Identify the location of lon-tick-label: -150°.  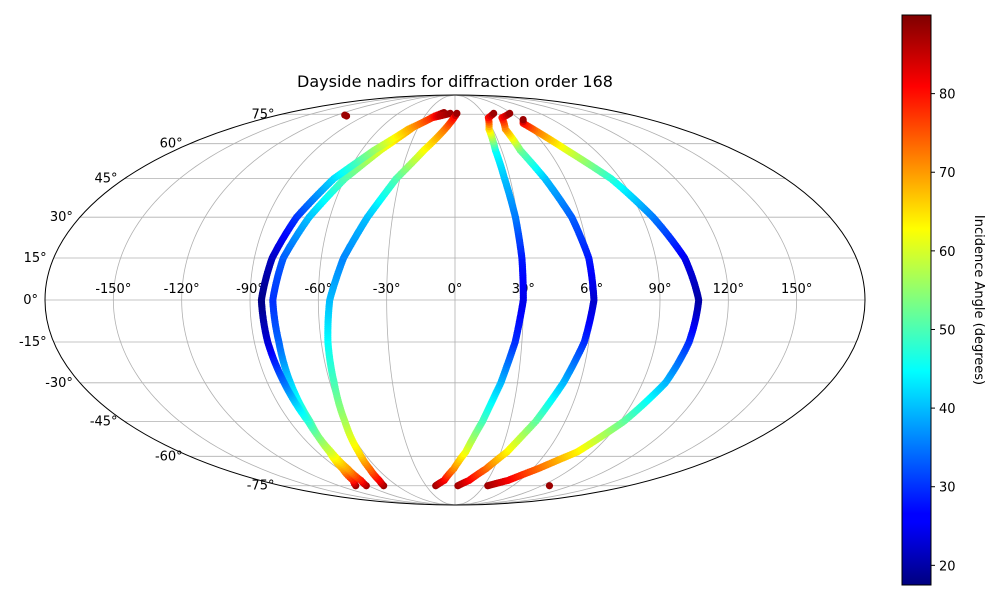
(113, 289).